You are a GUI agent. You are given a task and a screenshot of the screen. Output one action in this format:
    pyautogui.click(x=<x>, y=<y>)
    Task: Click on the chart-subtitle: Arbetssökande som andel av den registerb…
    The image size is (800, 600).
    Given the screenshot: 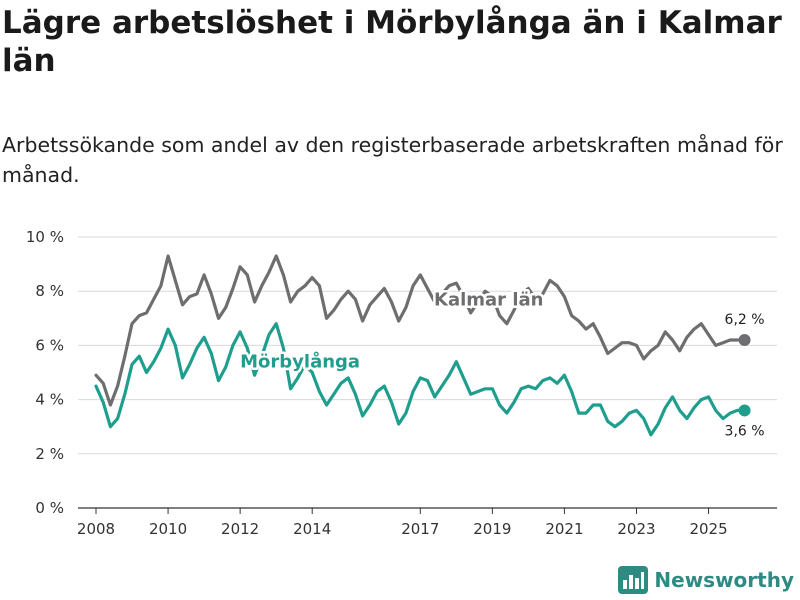 What is the action you would take?
    pyautogui.click(x=392, y=160)
    